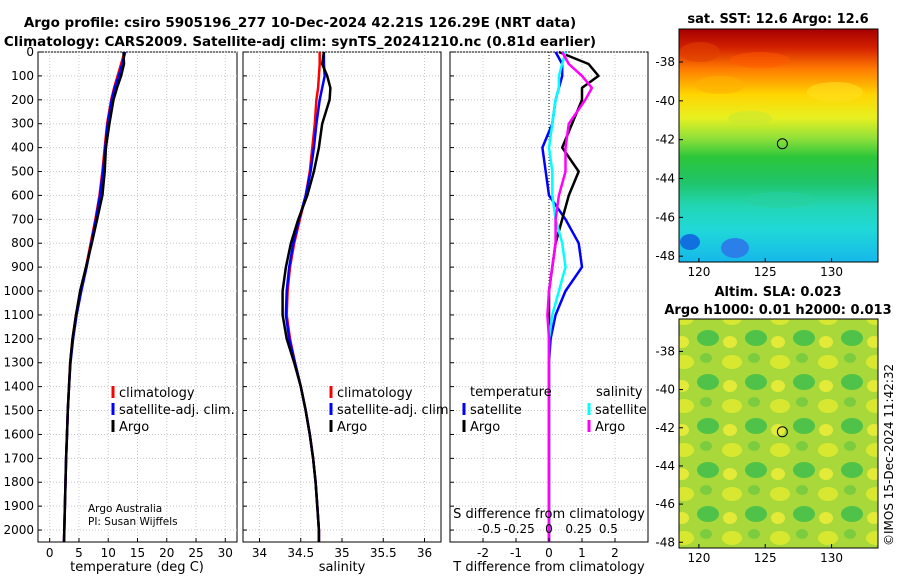 This screenshot has height=580, width=900. What do you see at coordinates (782, 144) in the screenshot?
I see `sst-argo-marker` at bounding box center [782, 144].